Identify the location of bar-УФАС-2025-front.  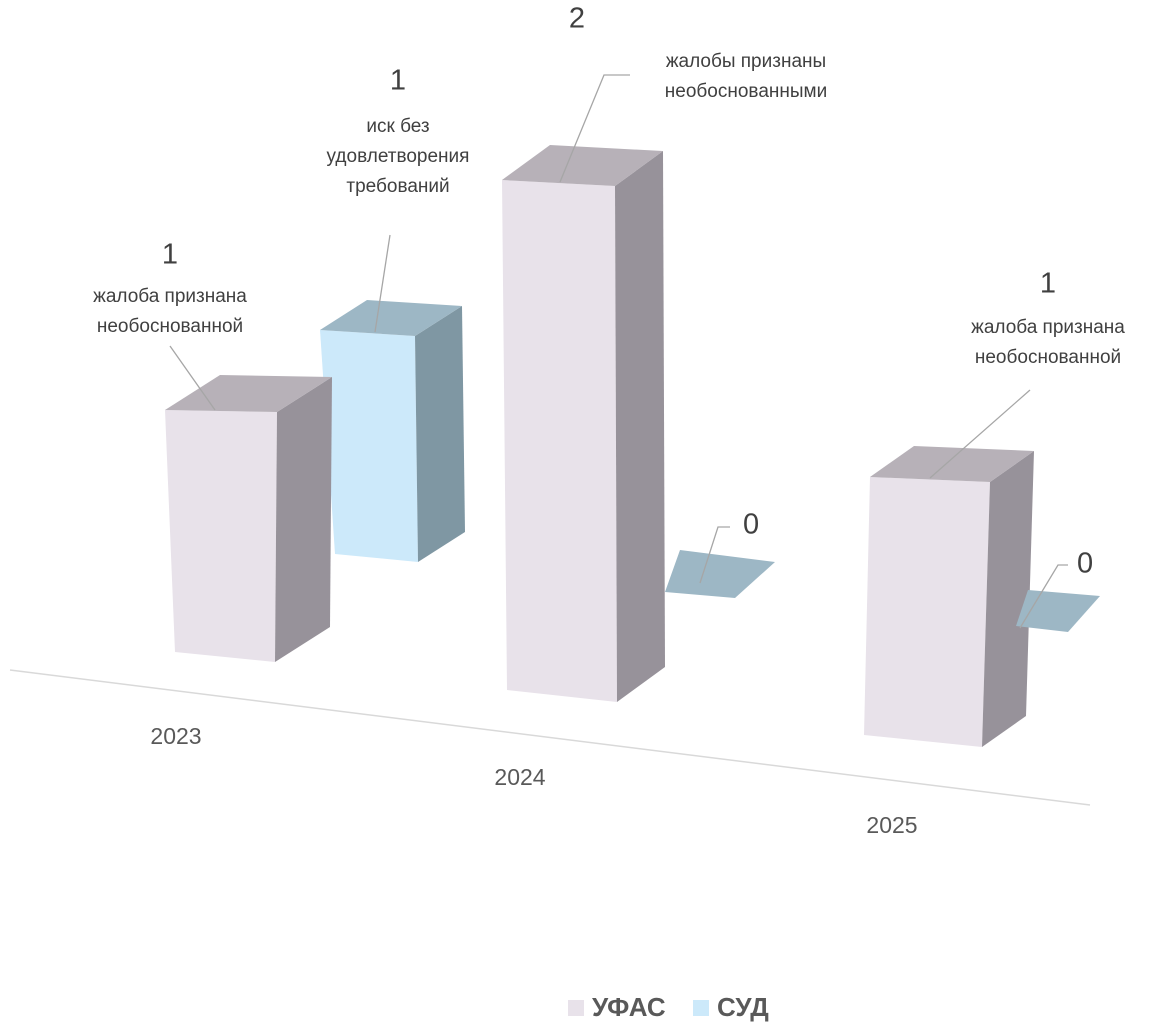
(927, 612).